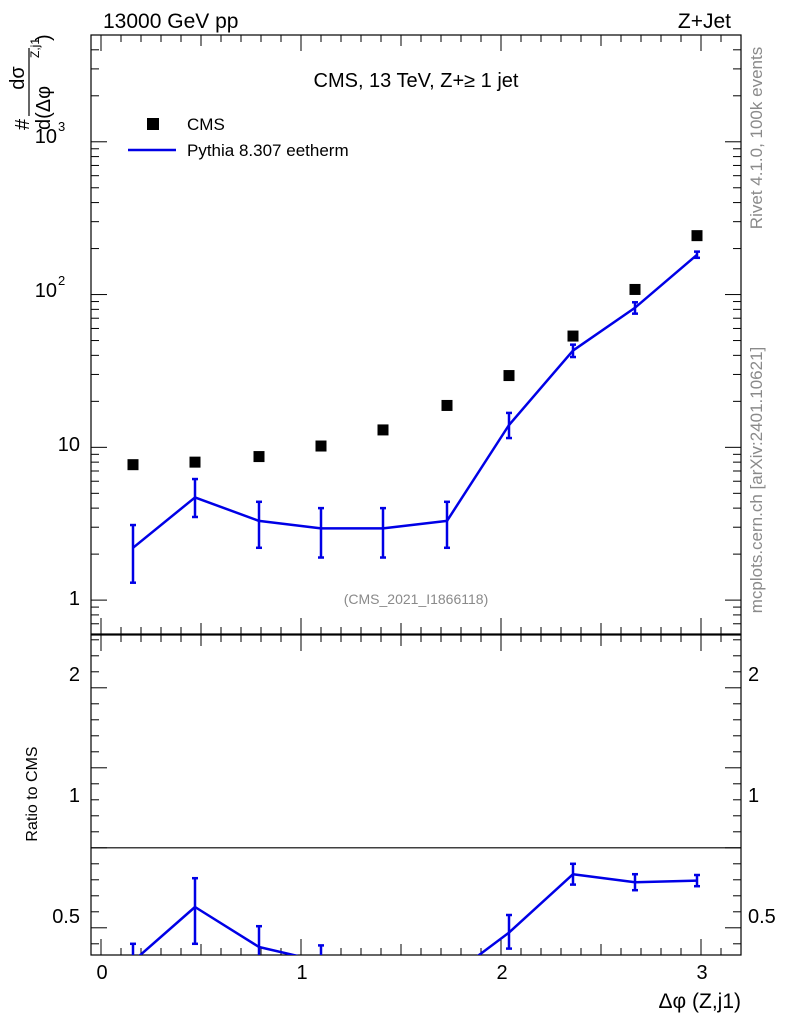  What do you see at coordinates (153, 124) in the screenshot?
I see `legend-marker-cms` at bounding box center [153, 124].